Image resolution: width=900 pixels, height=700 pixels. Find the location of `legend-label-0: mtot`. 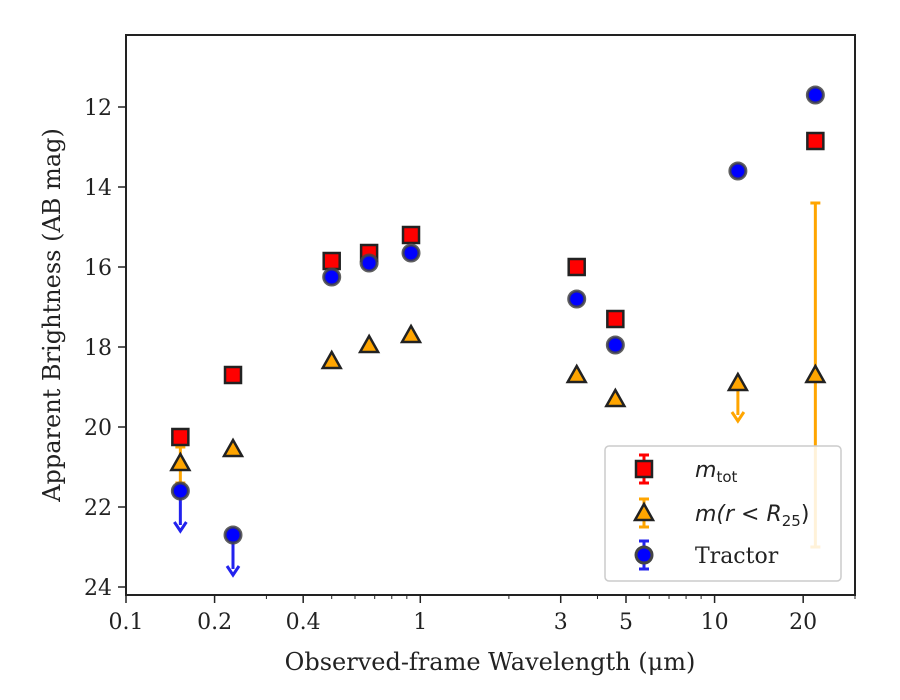

legend-label-0: mtot is located at coordinates (716, 472).